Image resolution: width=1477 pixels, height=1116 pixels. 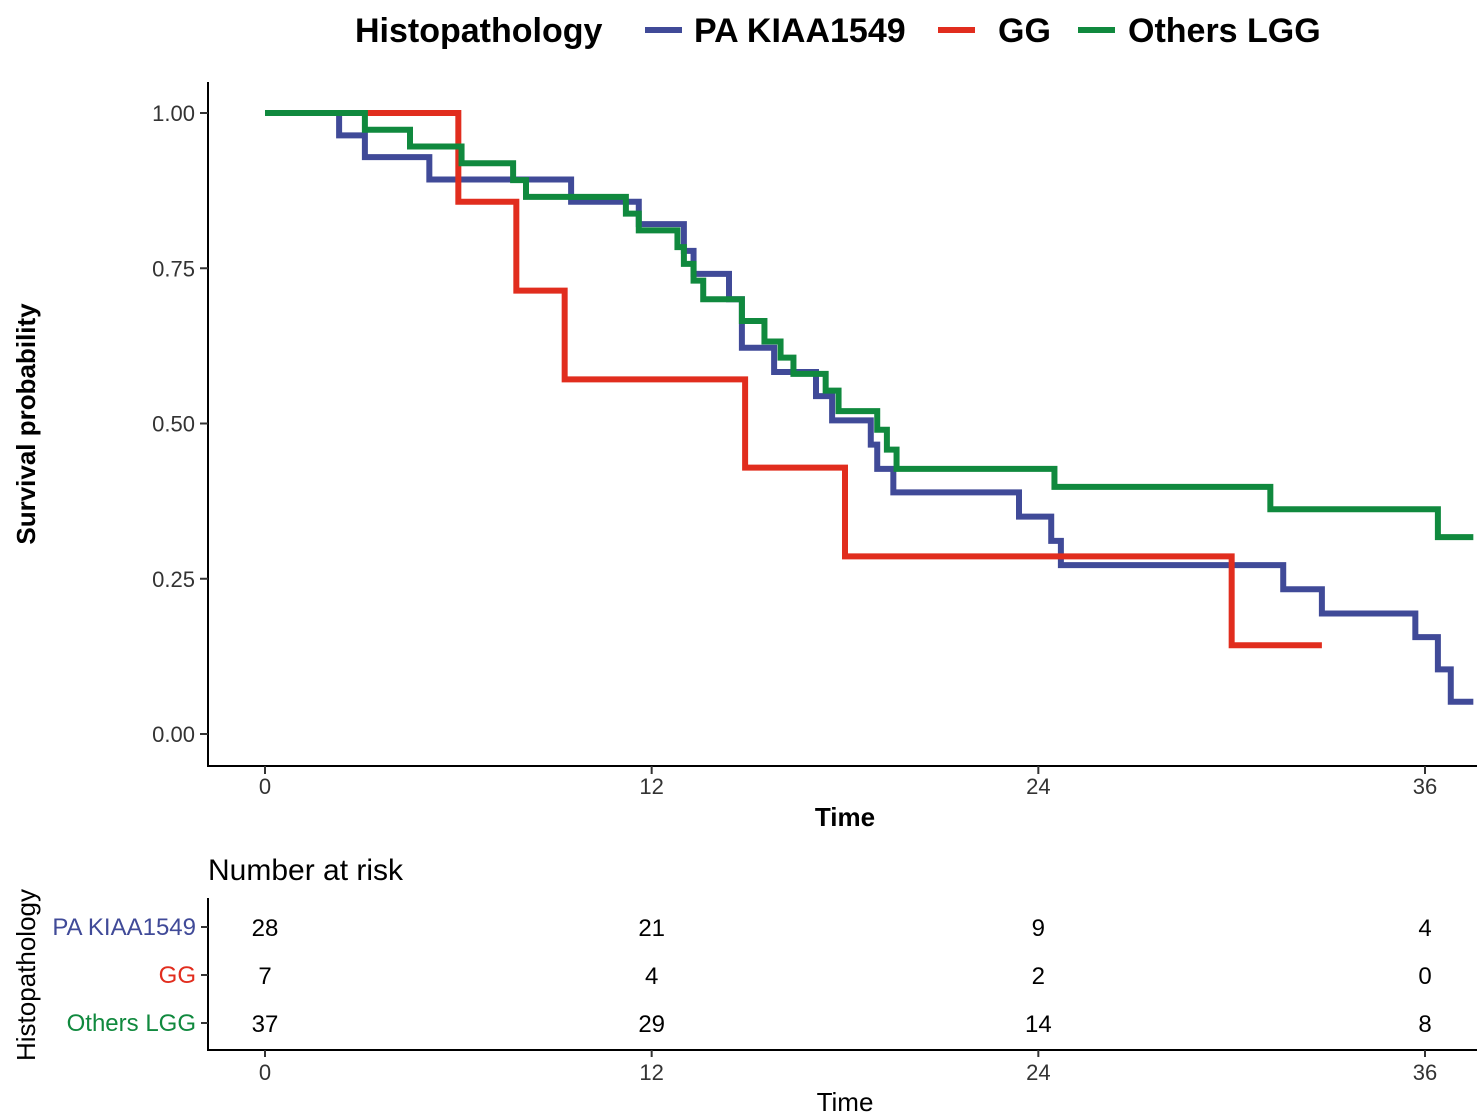 I want to click on risk-x-tick-label: 36, so click(x=1425, y=1072).